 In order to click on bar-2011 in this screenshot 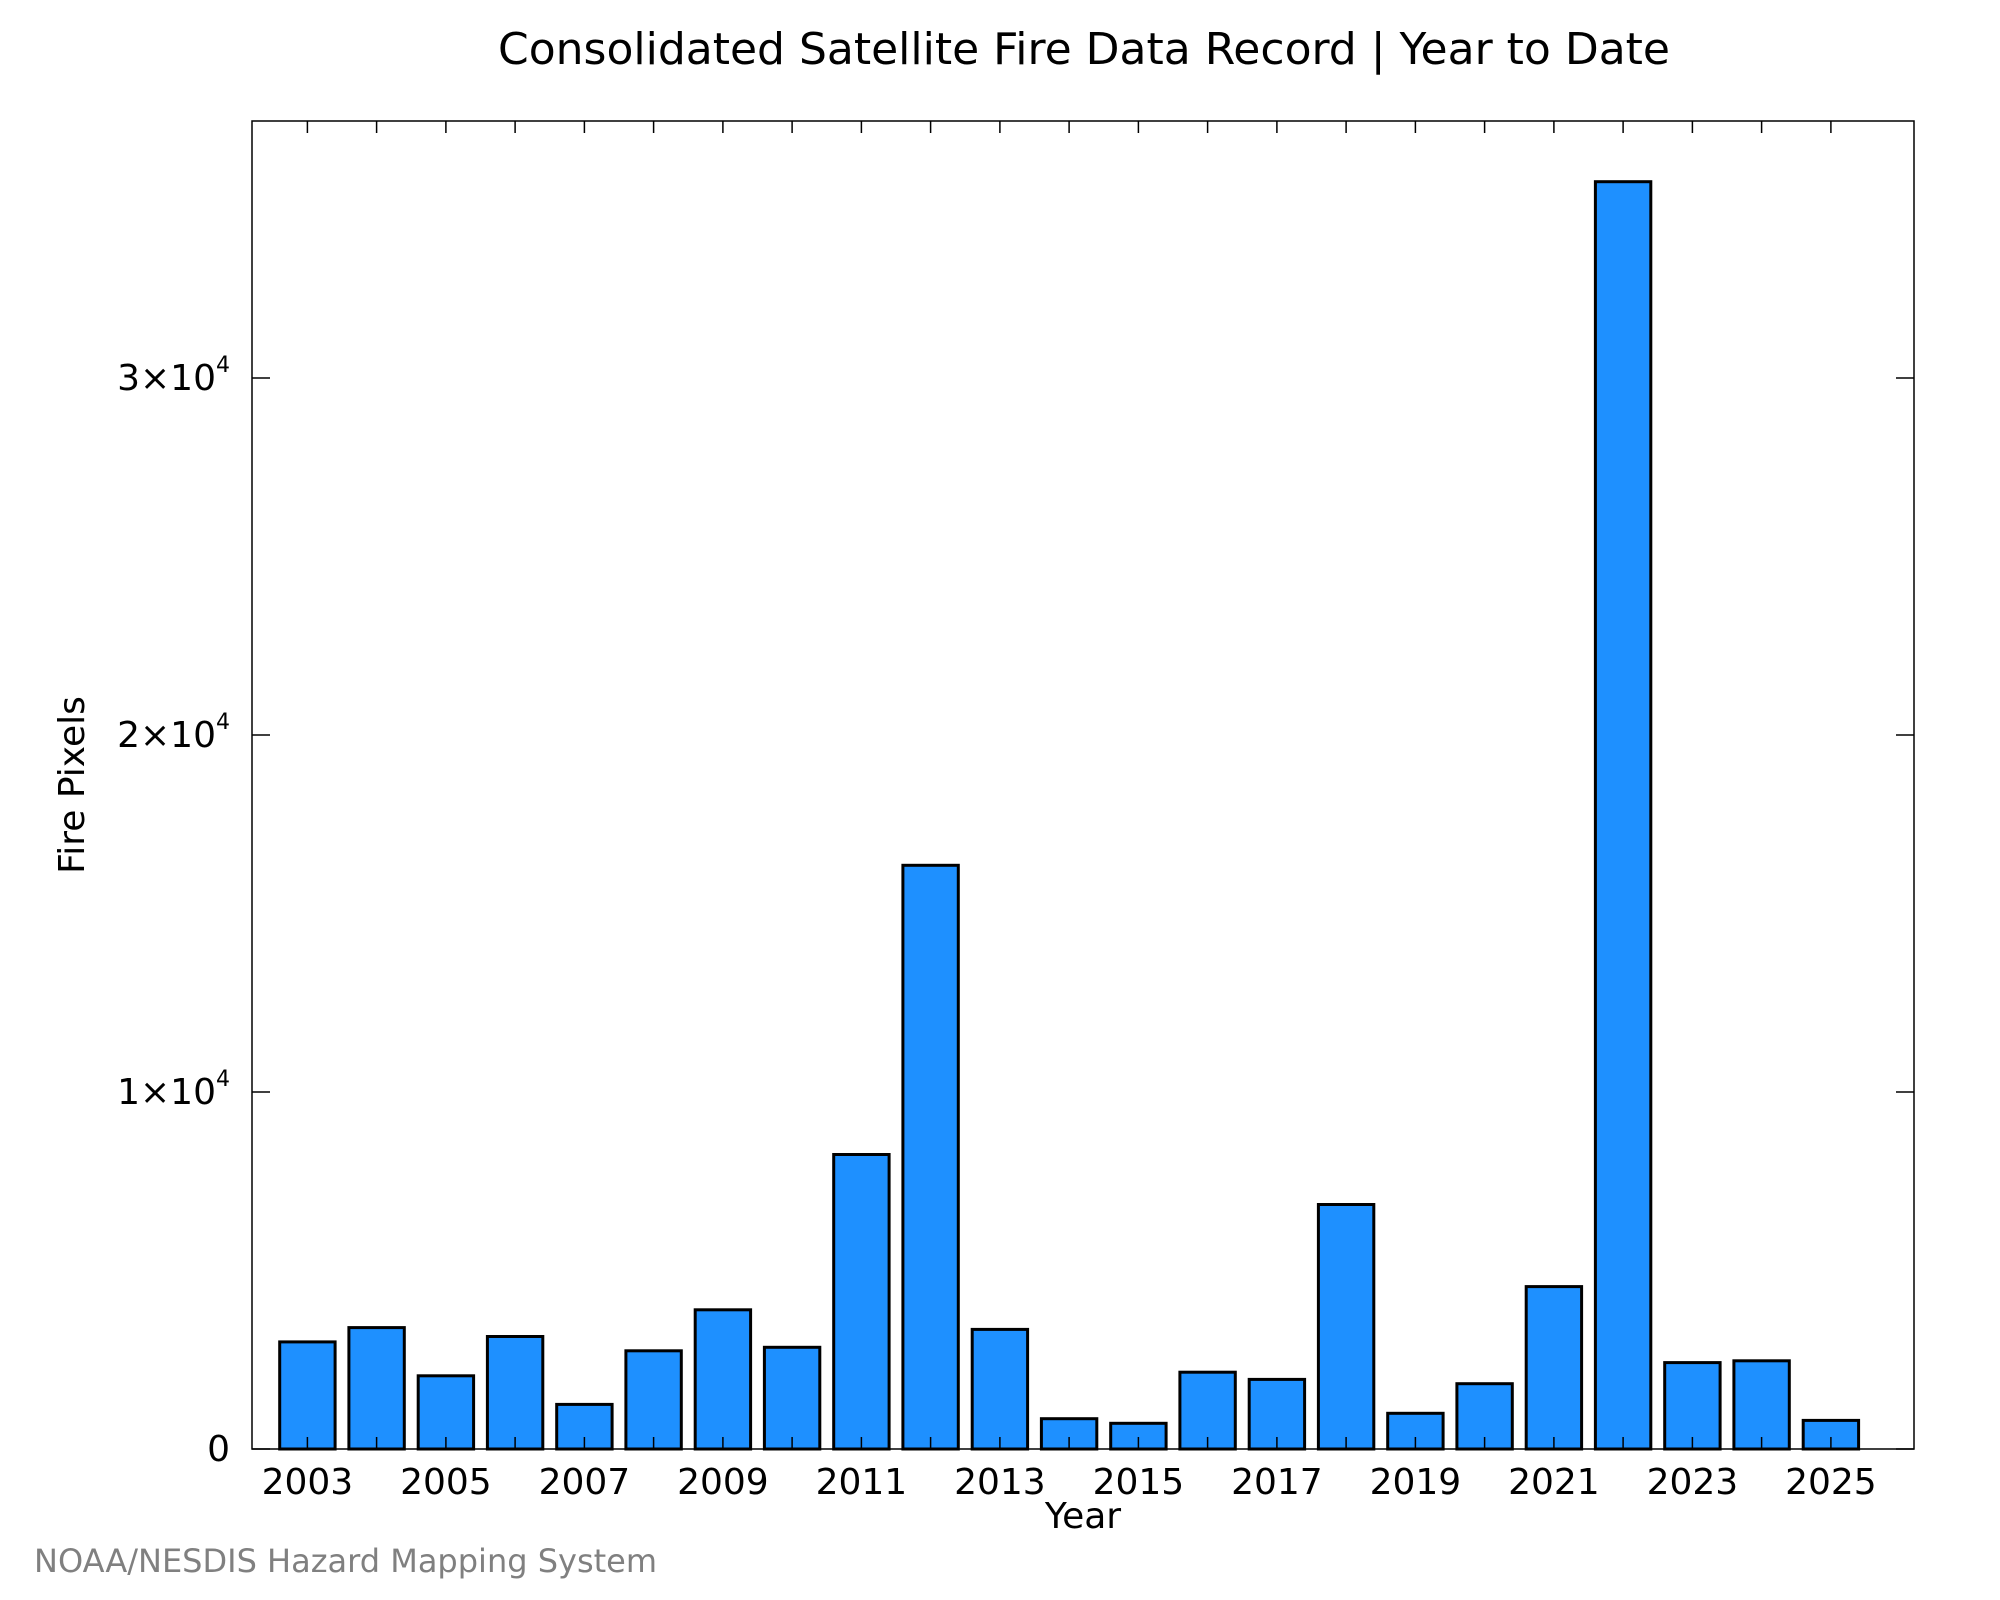, I will do `click(861, 1302)`.